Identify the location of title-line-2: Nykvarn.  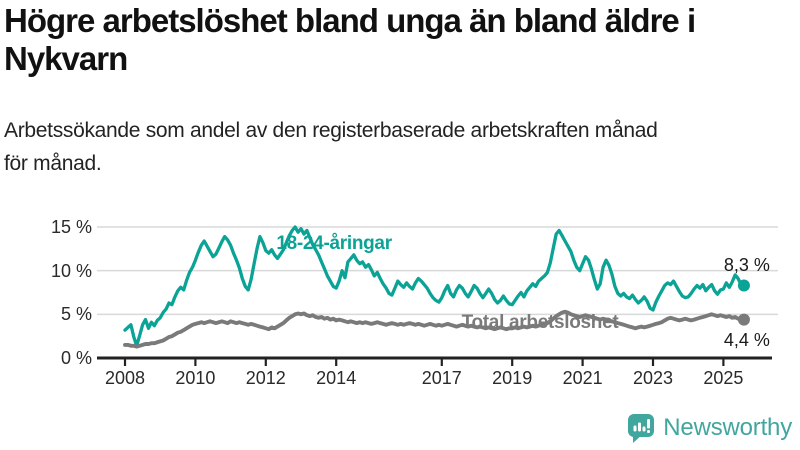
(66, 58).